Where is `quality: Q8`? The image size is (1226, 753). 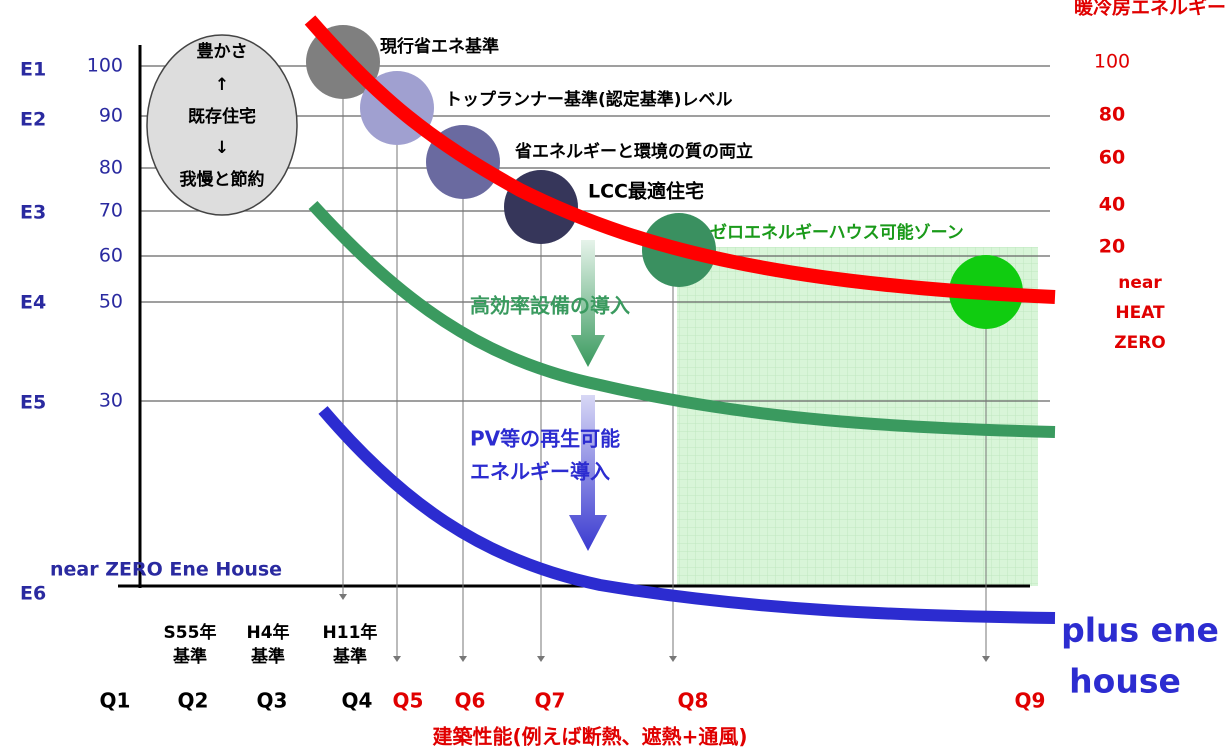
quality: Q8 is located at coordinates (693, 701).